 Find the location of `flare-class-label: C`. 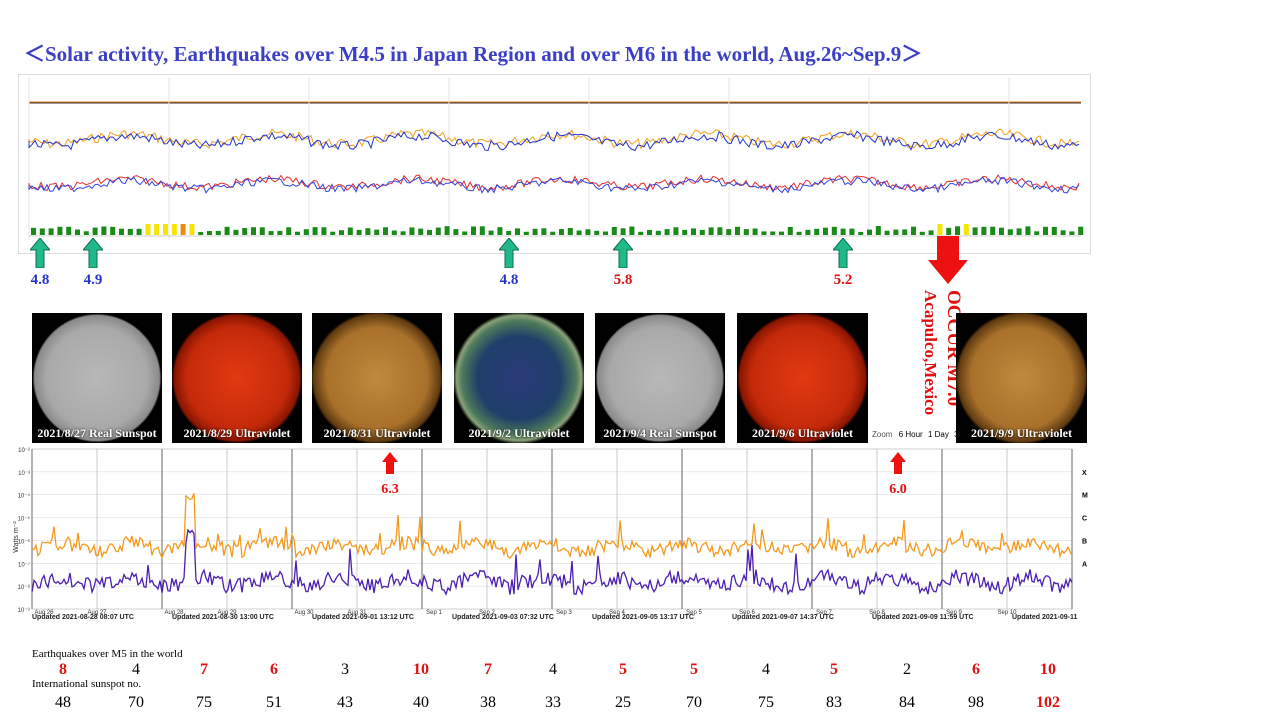

flare-class-label: C is located at coordinates (1084, 519).